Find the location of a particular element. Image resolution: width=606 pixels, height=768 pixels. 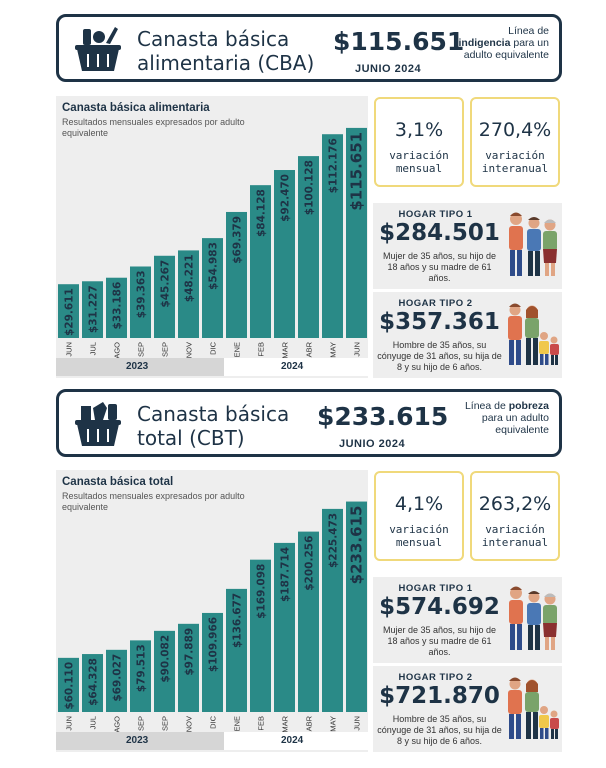

cbt-date: JUNIO 2024 is located at coordinates (372, 444).